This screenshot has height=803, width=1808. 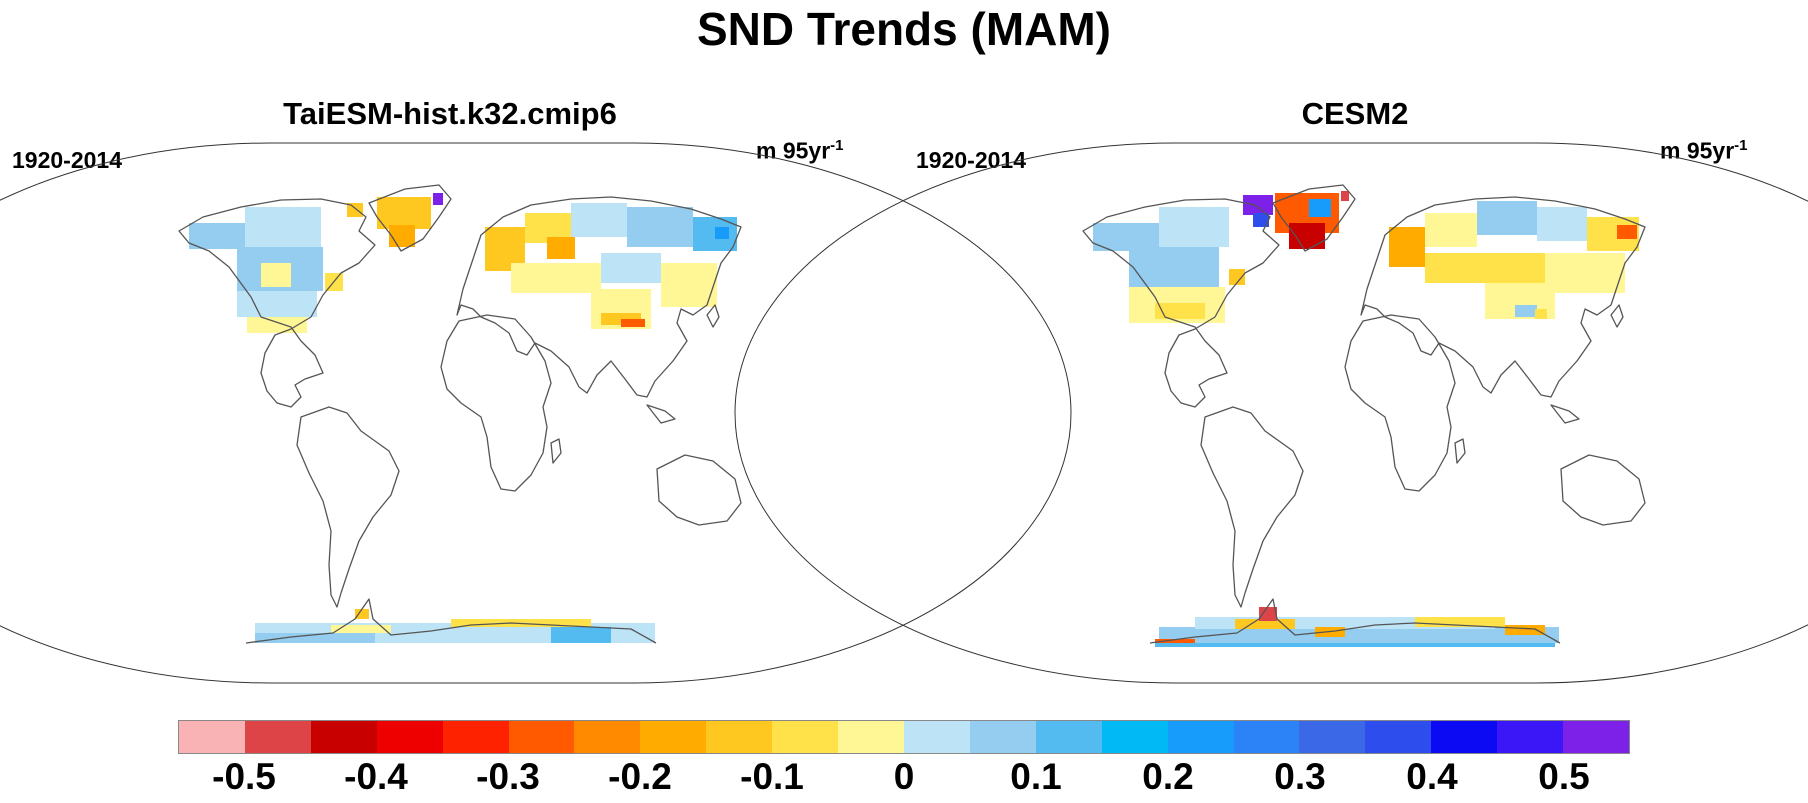 What do you see at coordinates (1564, 776) in the screenshot?
I see `colorbar-tick-label: 0.5` at bounding box center [1564, 776].